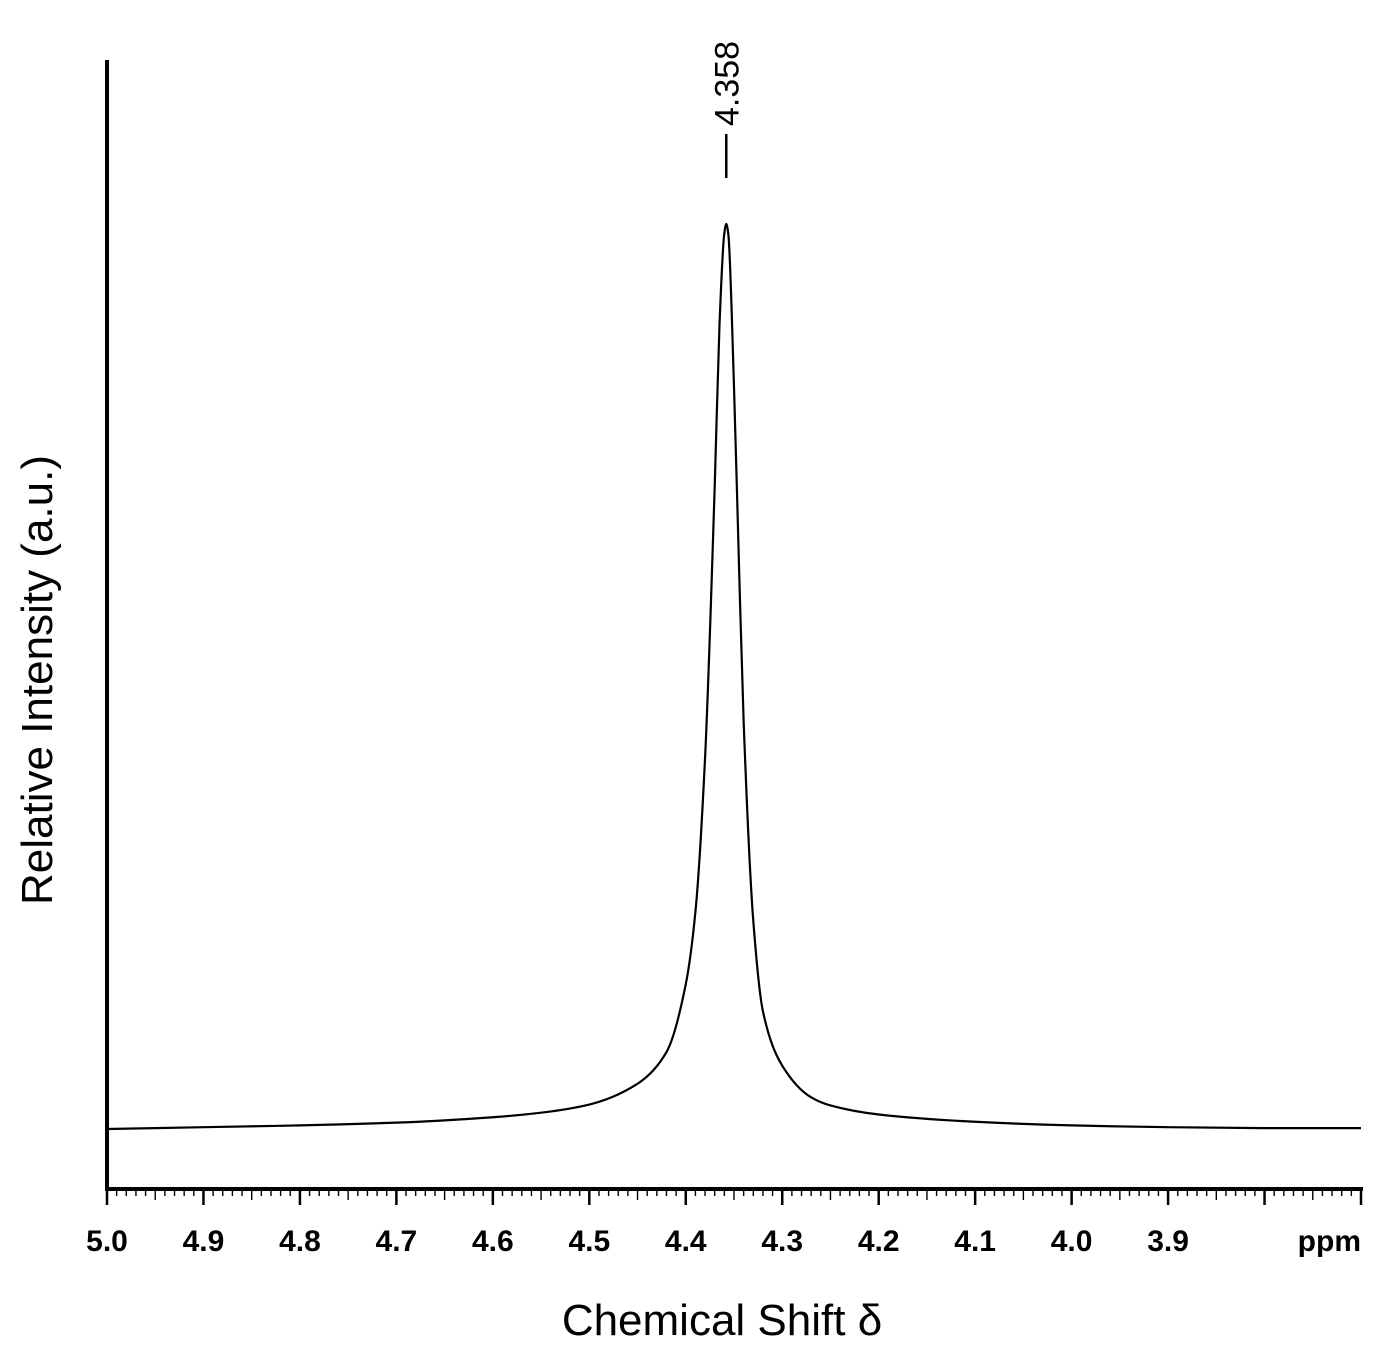  I want to click on x-tick-label: 4.0, so click(1072, 1241).